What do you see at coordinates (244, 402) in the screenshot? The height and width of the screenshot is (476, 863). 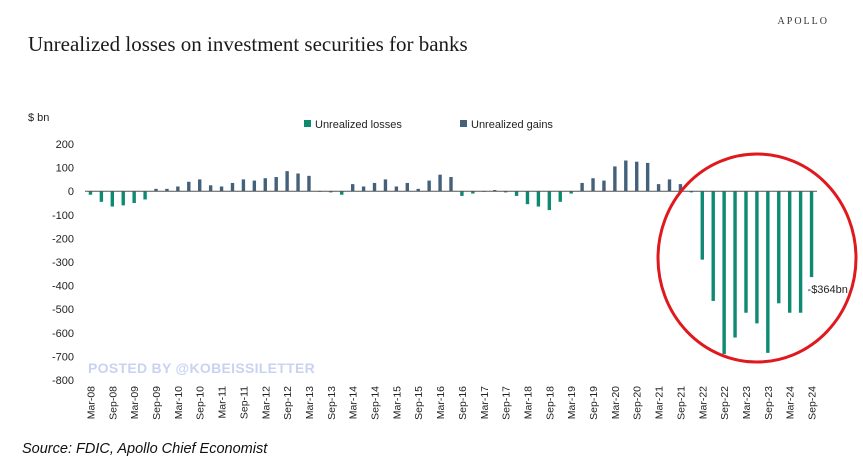 I see `x-tick-label: Sep-11` at bounding box center [244, 402].